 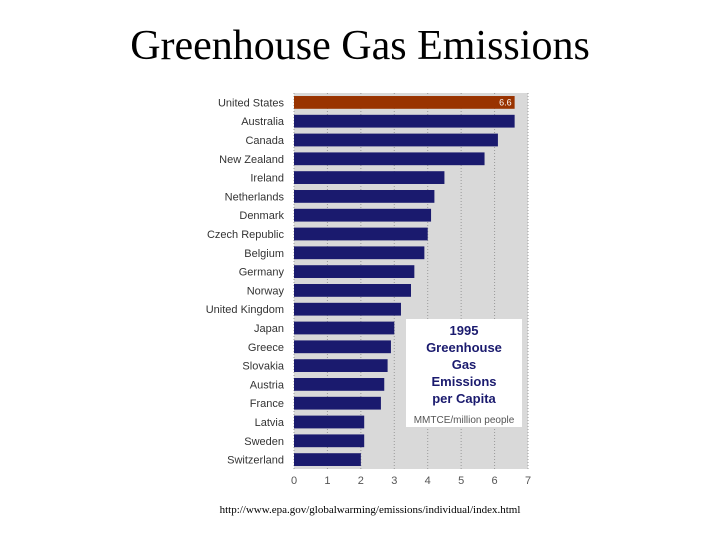 What do you see at coordinates (411, 481) in the screenshot?
I see `x-tick-labels: 0 1 2 3 4 5 6 7` at bounding box center [411, 481].